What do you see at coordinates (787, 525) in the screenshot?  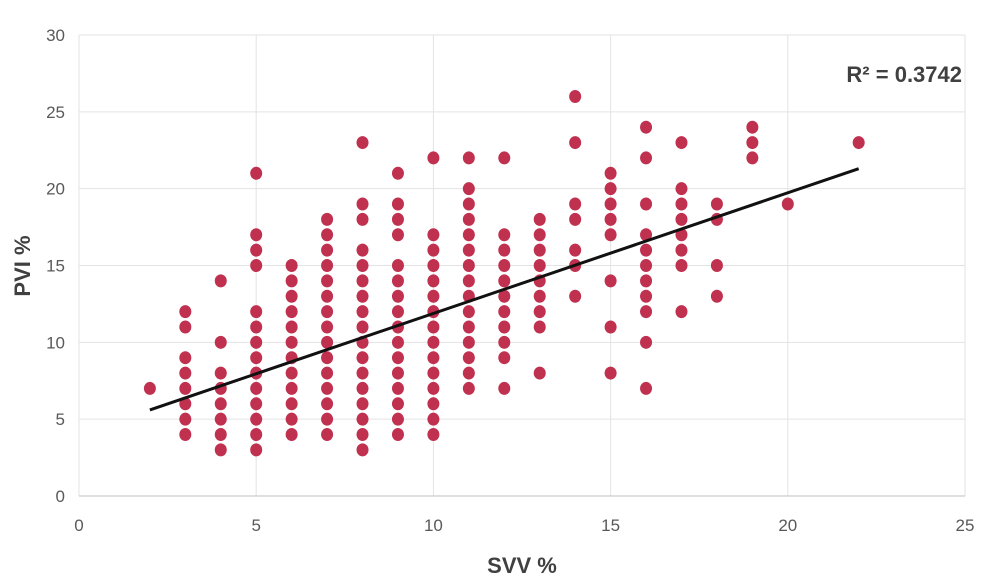 I see `x-tick-label: 20` at bounding box center [787, 525].